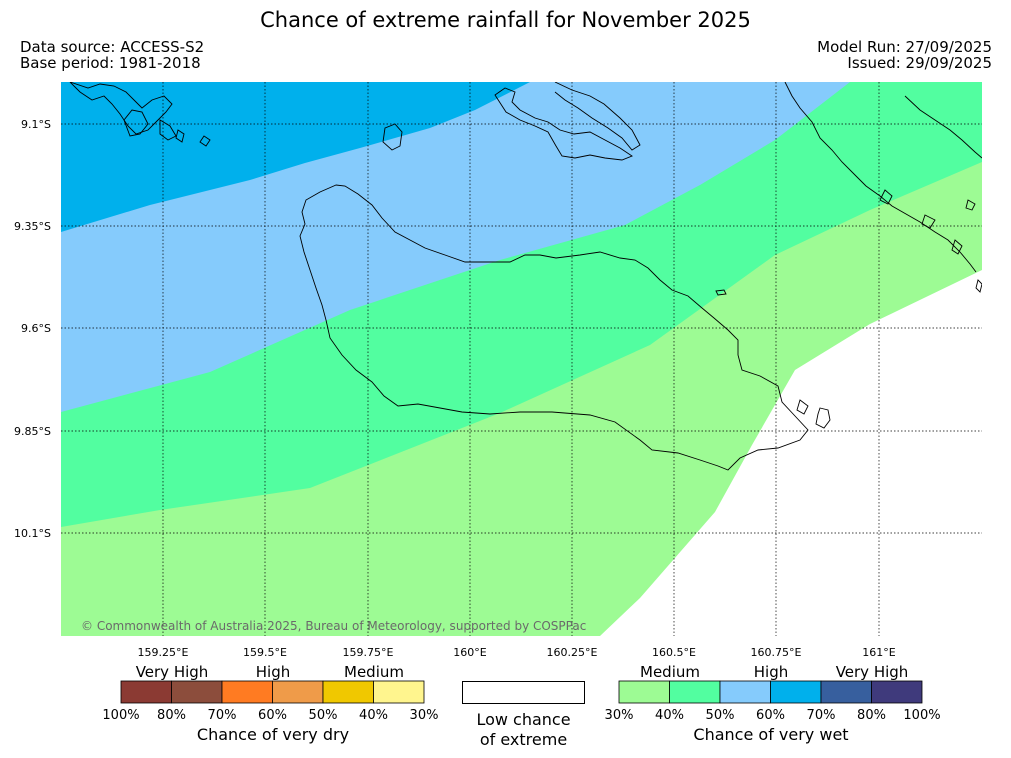 The height and width of the screenshot is (758, 1011). I want to click on lat-labels: 9.1°S 9.35°S 9.6°S 9.85°S 10.1°S, so click(32, 329).